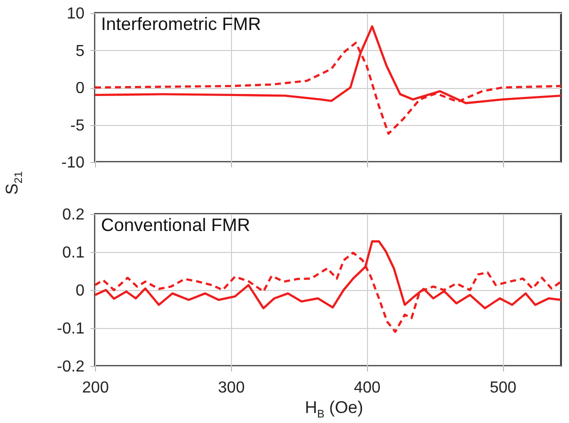 This screenshot has height=423, width=569. I want to click on y-tick-label: 10, so click(75, 14).